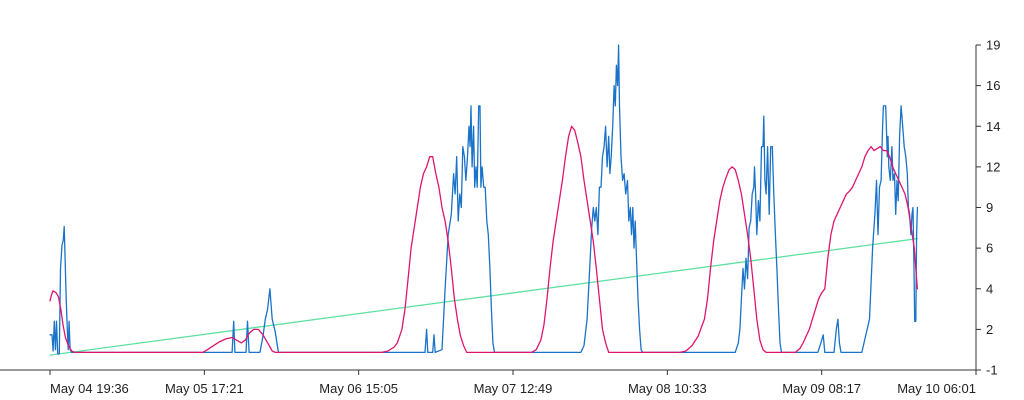 The height and width of the screenshot is (400, 1024). I want to click on y-tick-label: 6, so click(989, 248).